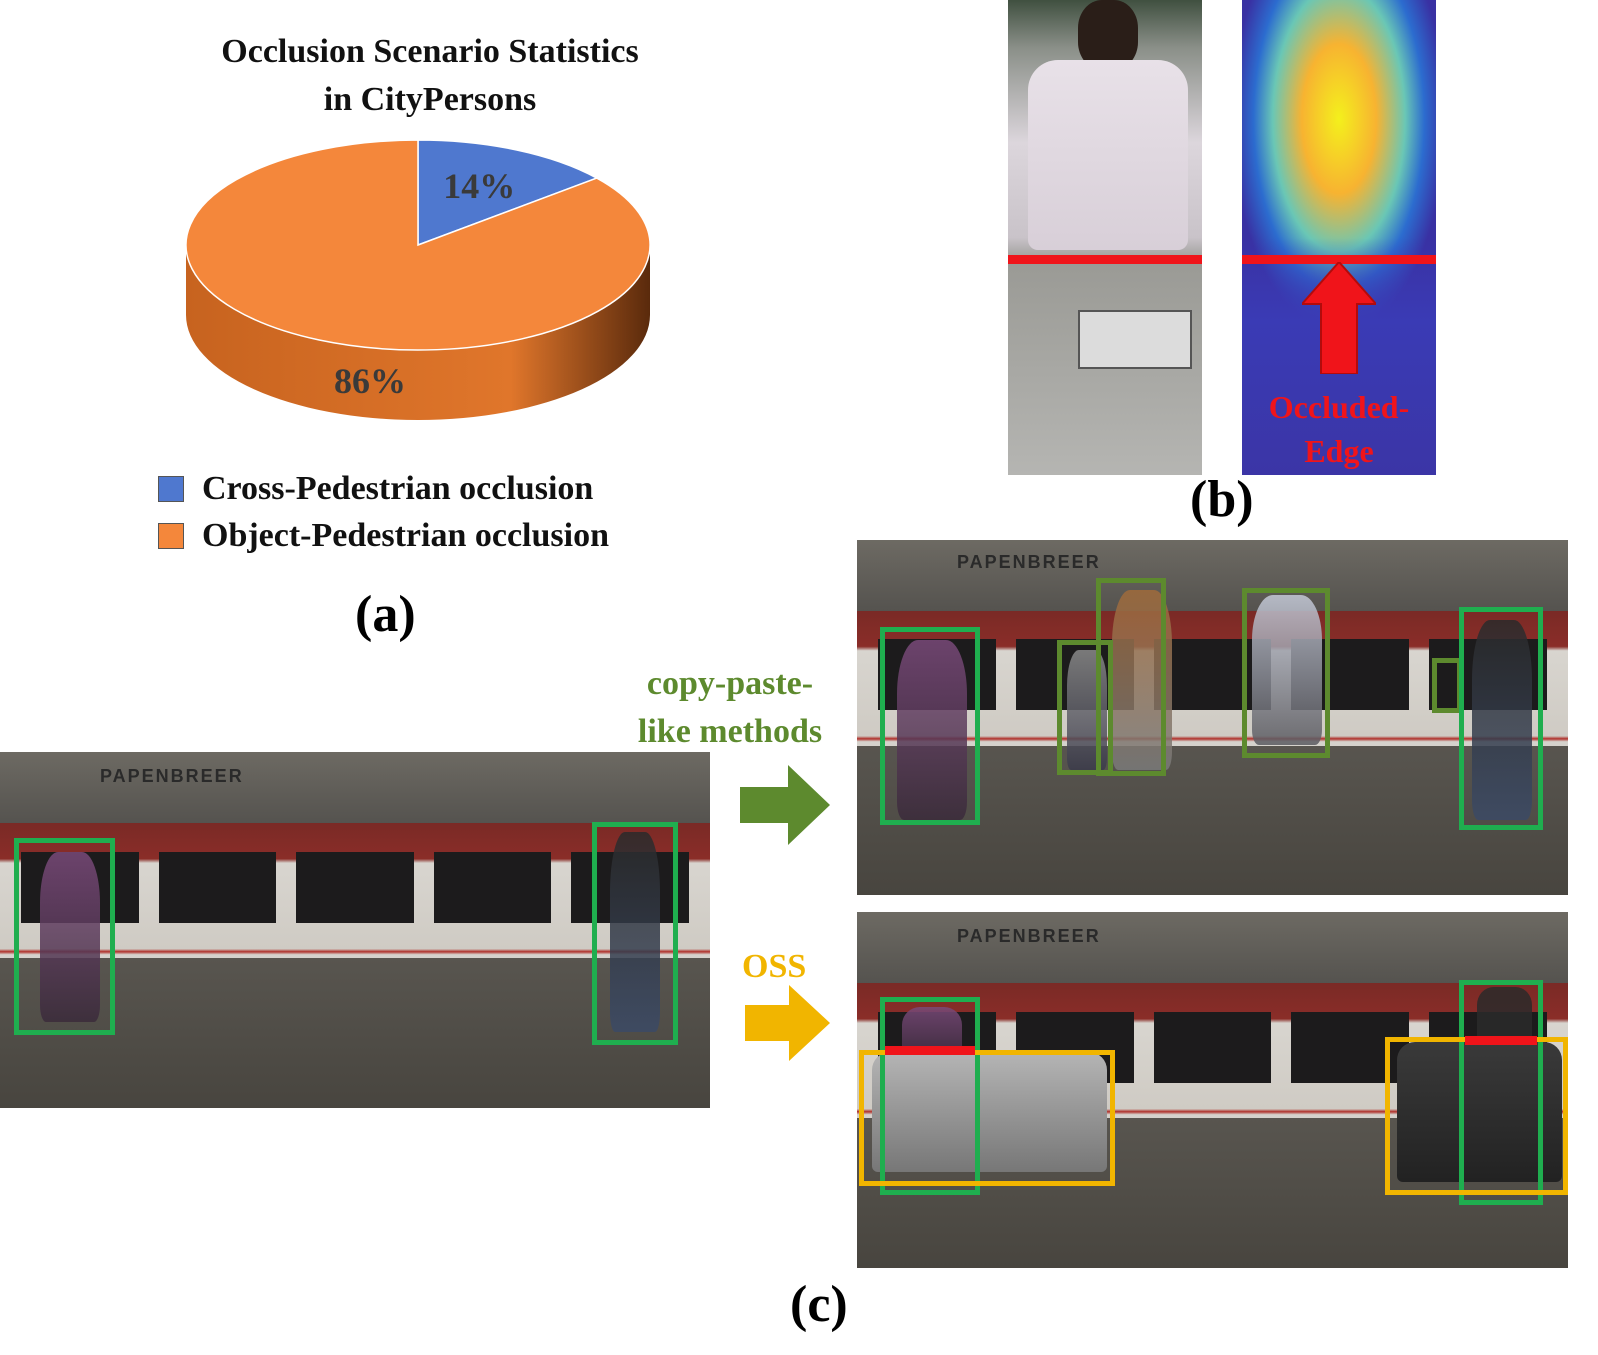 The height and width of the screenshot is (1355, 1598). Describe the element at coordinates (171, 536) in the screenshot. I see `legend-swatch-object` at that location.